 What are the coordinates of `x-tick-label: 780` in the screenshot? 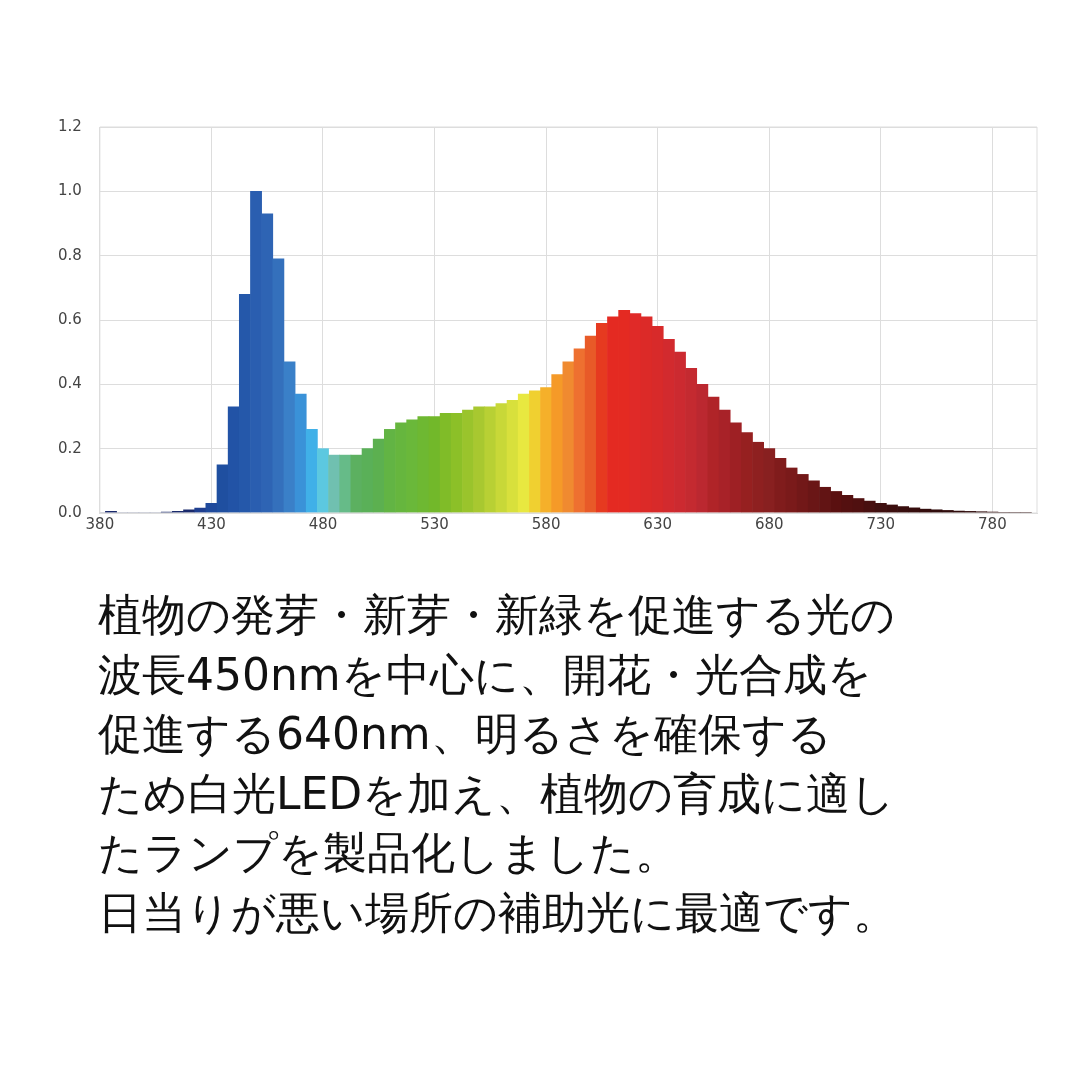 It's located at (992, 523).